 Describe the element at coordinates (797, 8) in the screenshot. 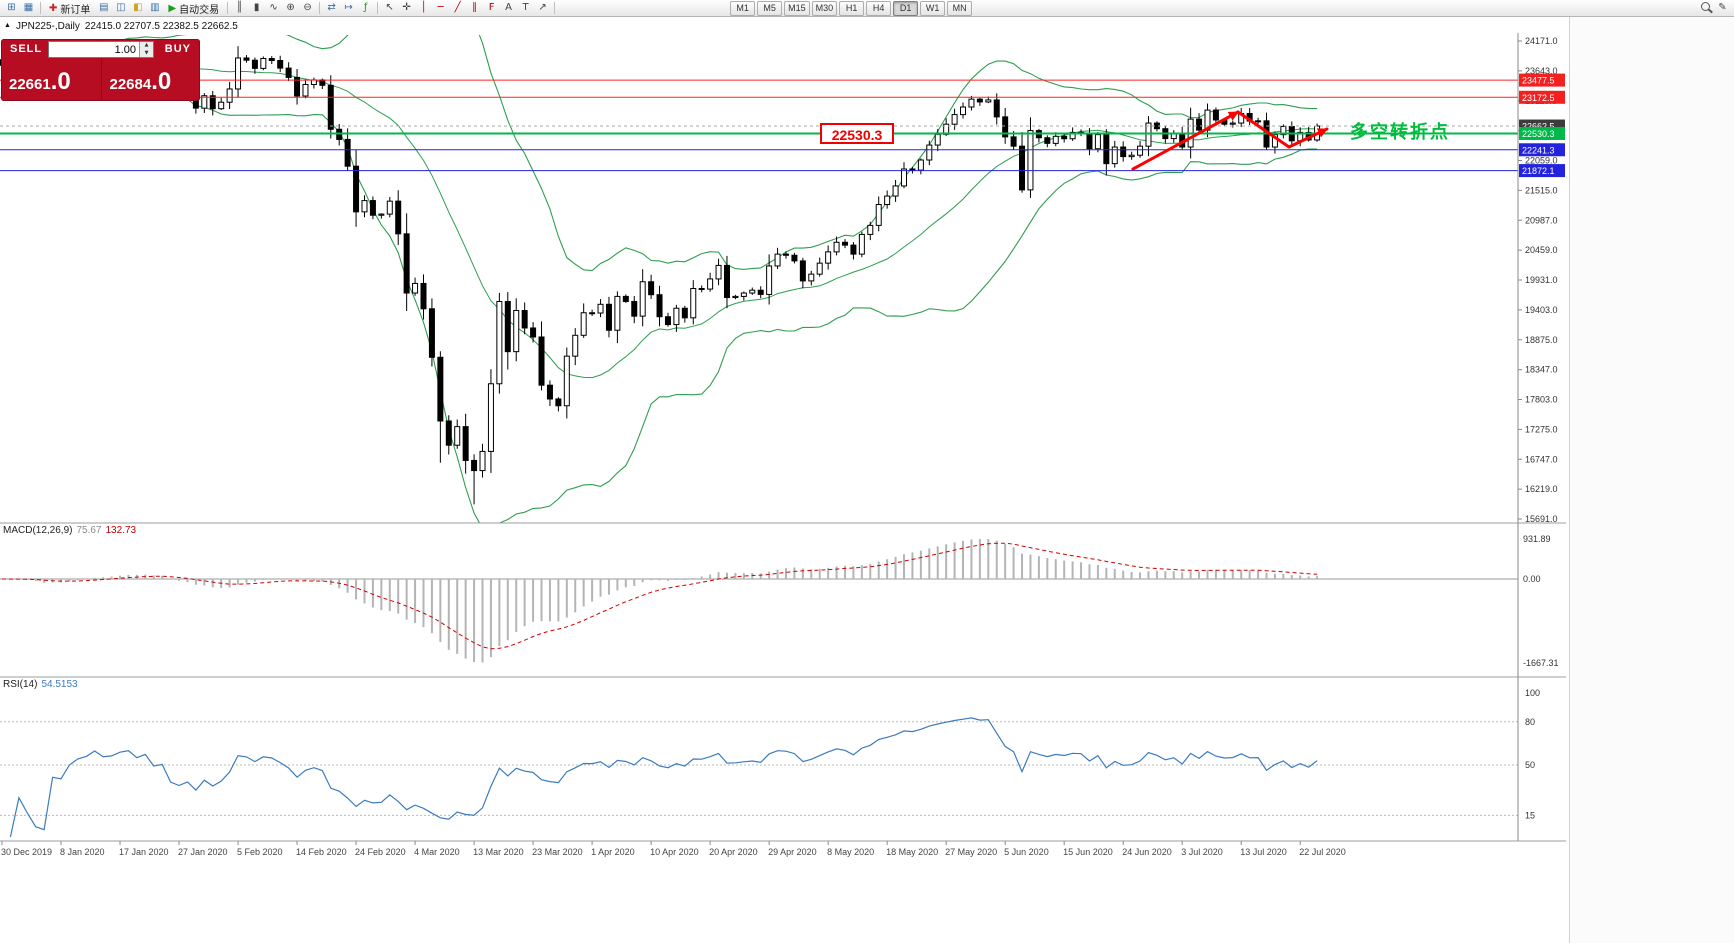

I see `timeframe-button-m15: M15` at that location.